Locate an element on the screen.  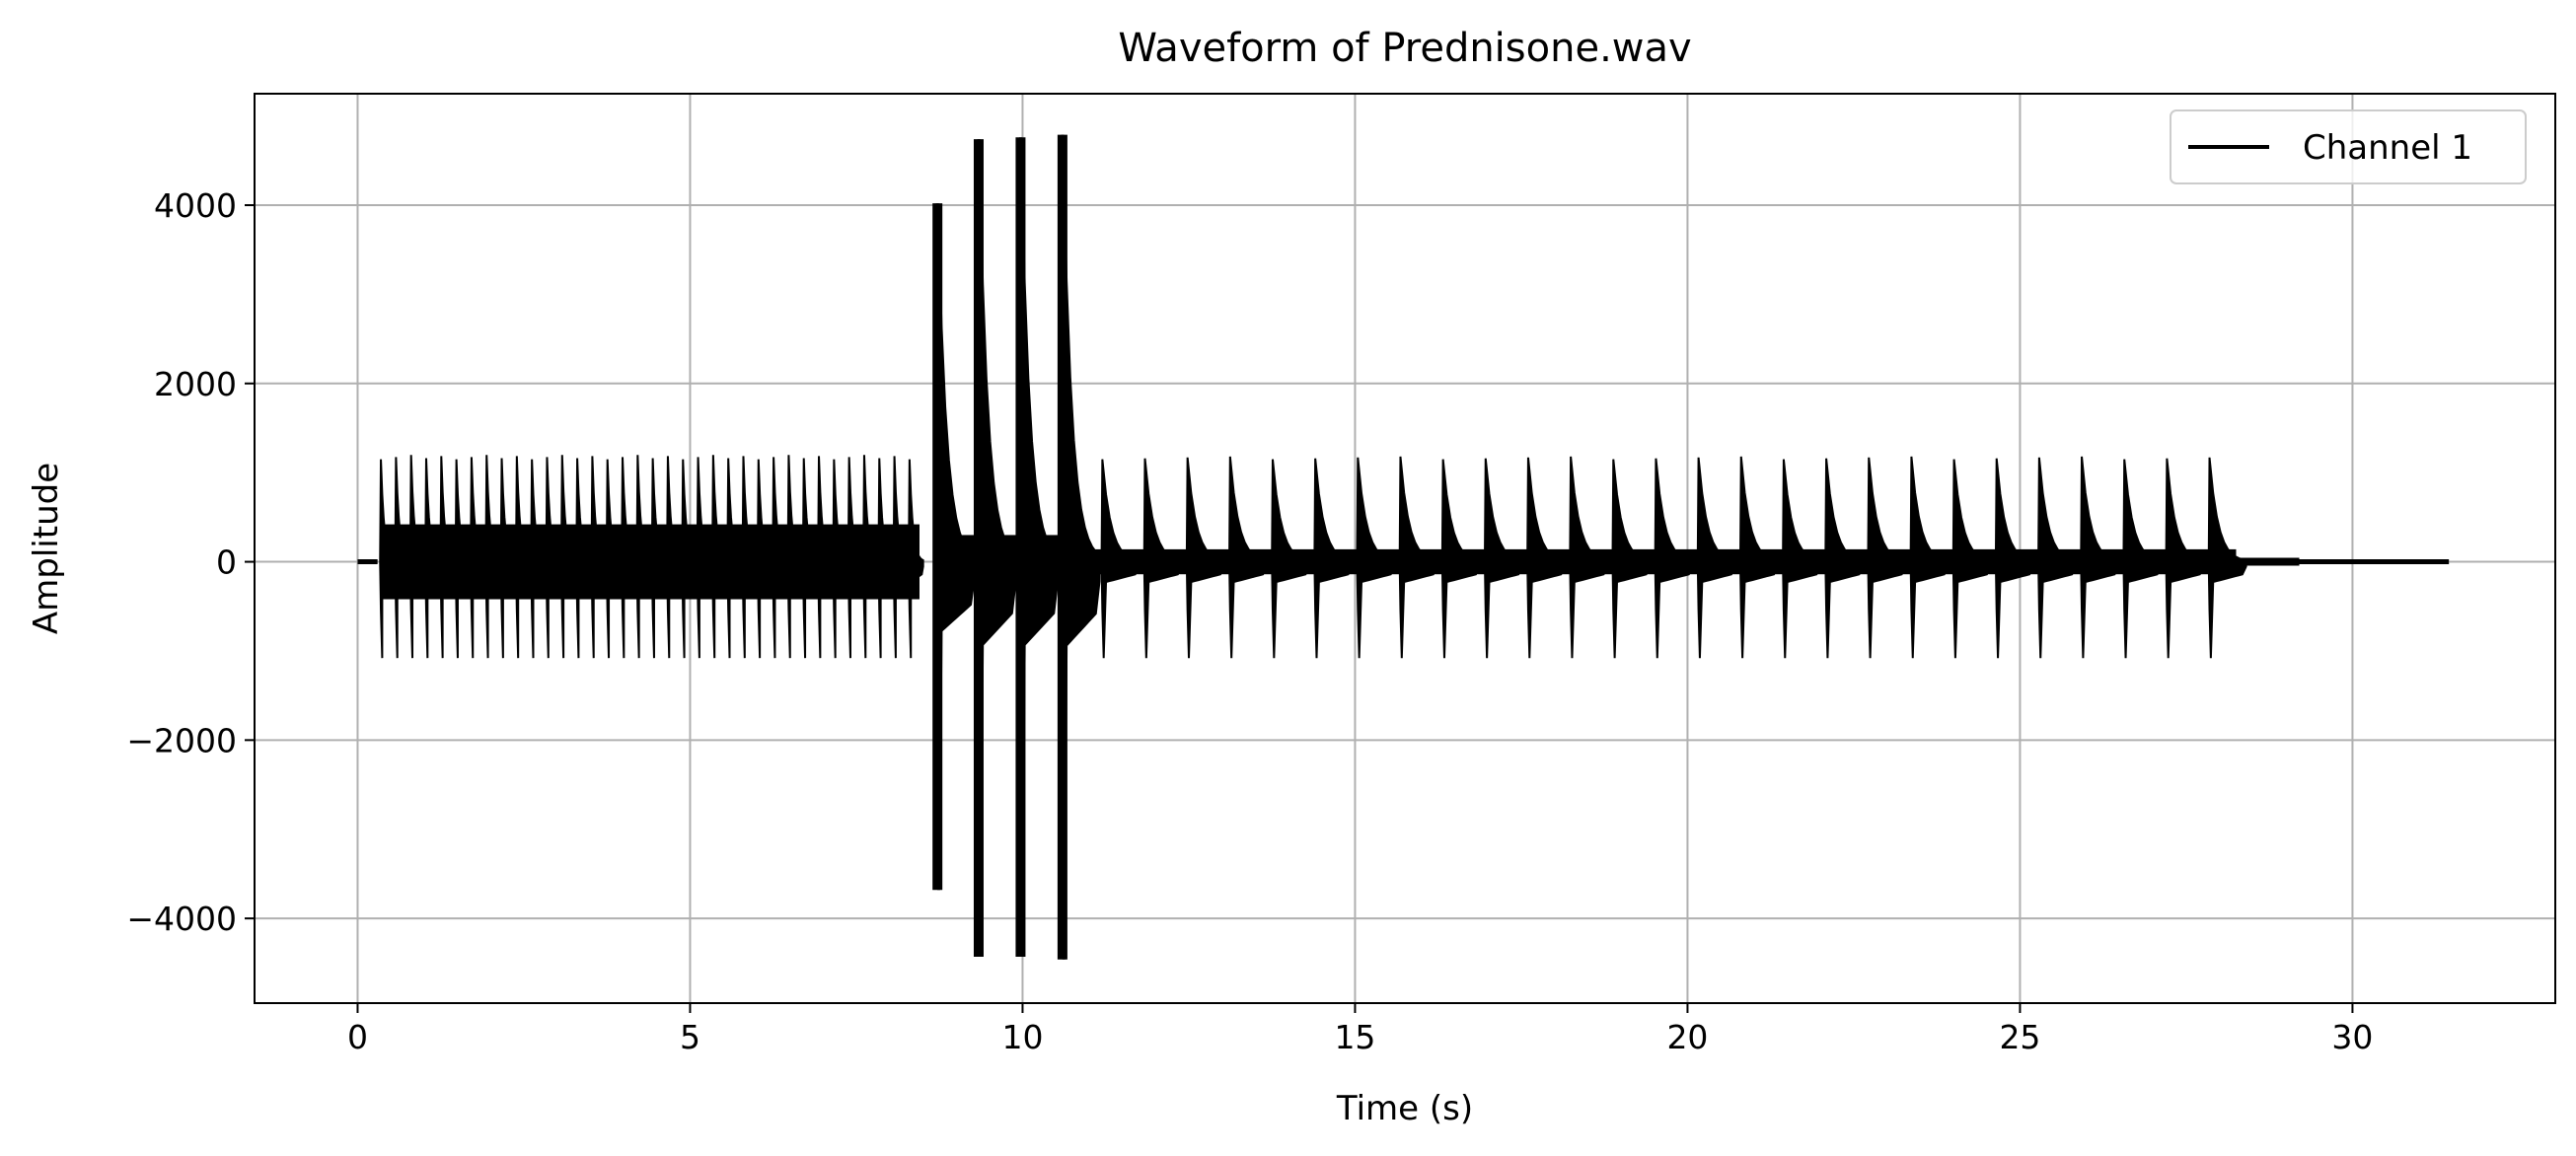
legend-label-channel-1: Channel 1 is located at coordinates (2387, 148).